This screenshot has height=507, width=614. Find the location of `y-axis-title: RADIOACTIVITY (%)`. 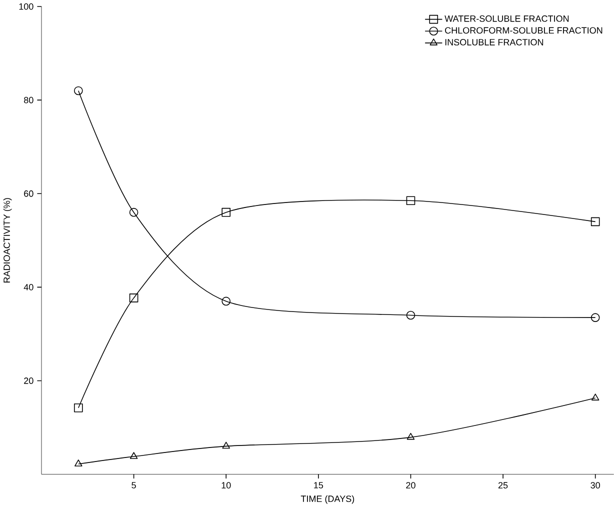

y-axis-title: RADIOACTIVITY (%) is located at coordinates (7, 240).